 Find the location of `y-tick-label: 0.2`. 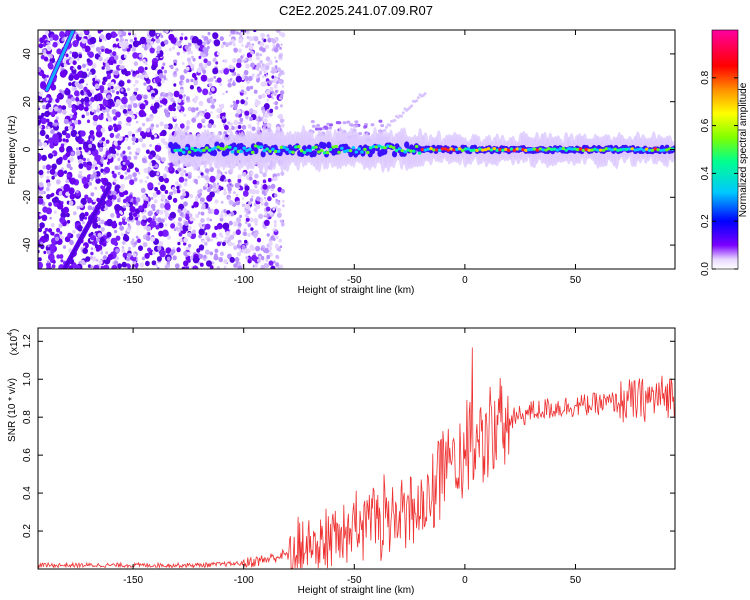

y-tick-label: 0.2 is located at coordinates (27, 531).